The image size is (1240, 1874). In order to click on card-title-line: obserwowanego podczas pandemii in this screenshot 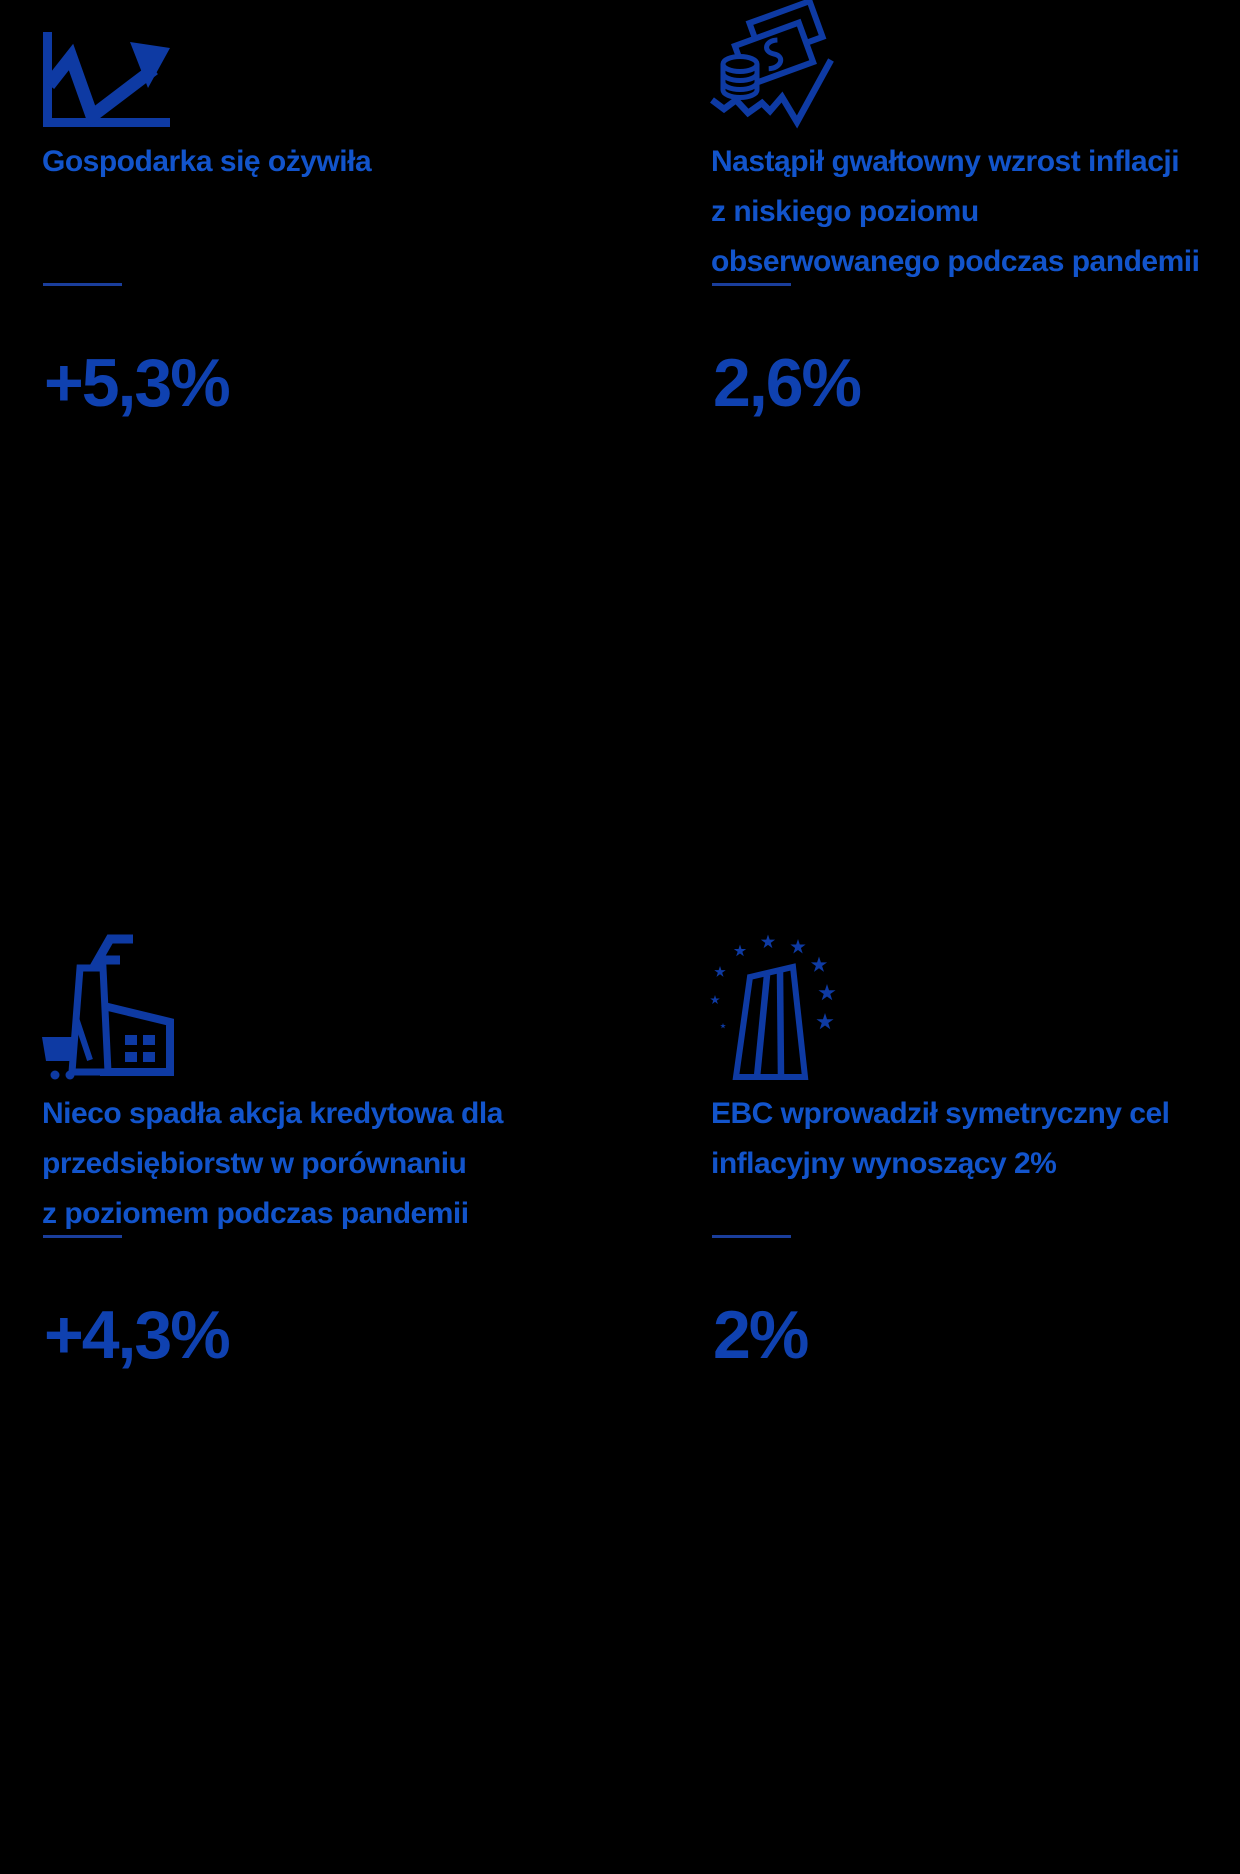, I will do `click(955, 261)`.